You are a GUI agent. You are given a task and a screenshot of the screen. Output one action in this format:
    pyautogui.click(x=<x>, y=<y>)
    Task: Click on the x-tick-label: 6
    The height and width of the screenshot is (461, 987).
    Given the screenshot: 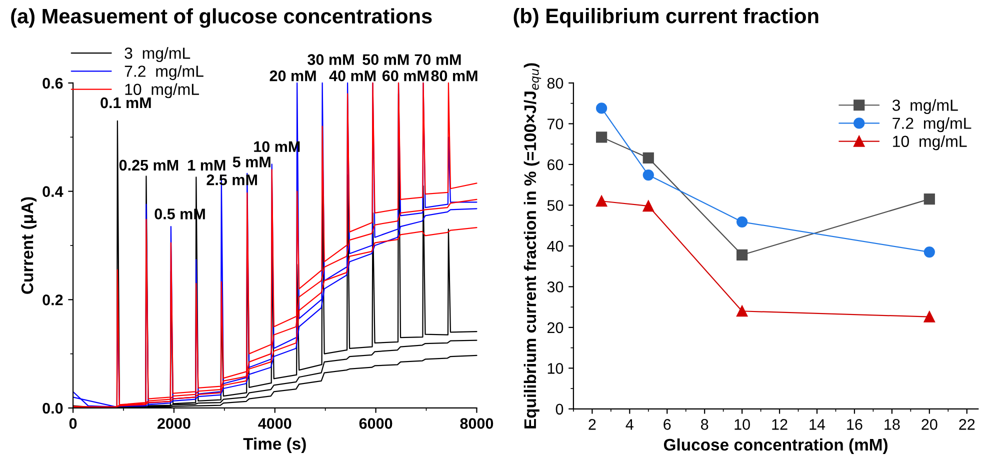 What is the action you would take?
    pyautogui.click(x=667, y=424)
    